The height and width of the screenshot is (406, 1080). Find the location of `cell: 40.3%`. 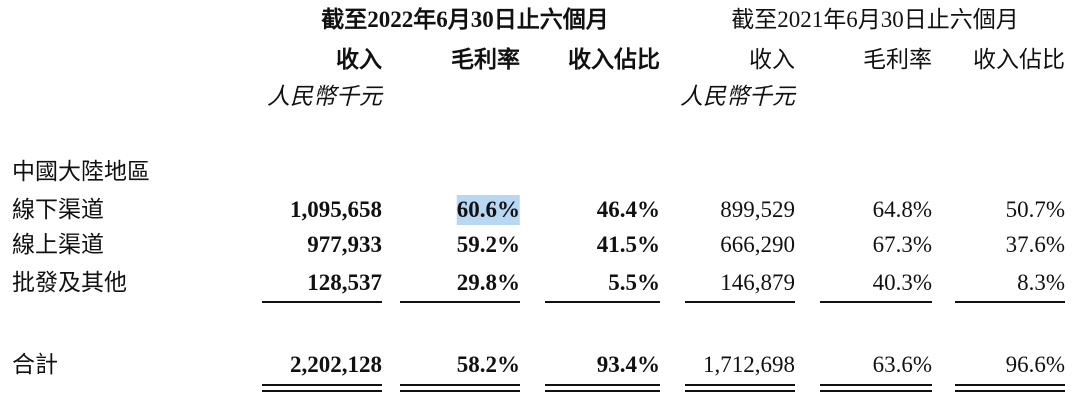

cell: 40.3% is located at coordinates (902, 282).